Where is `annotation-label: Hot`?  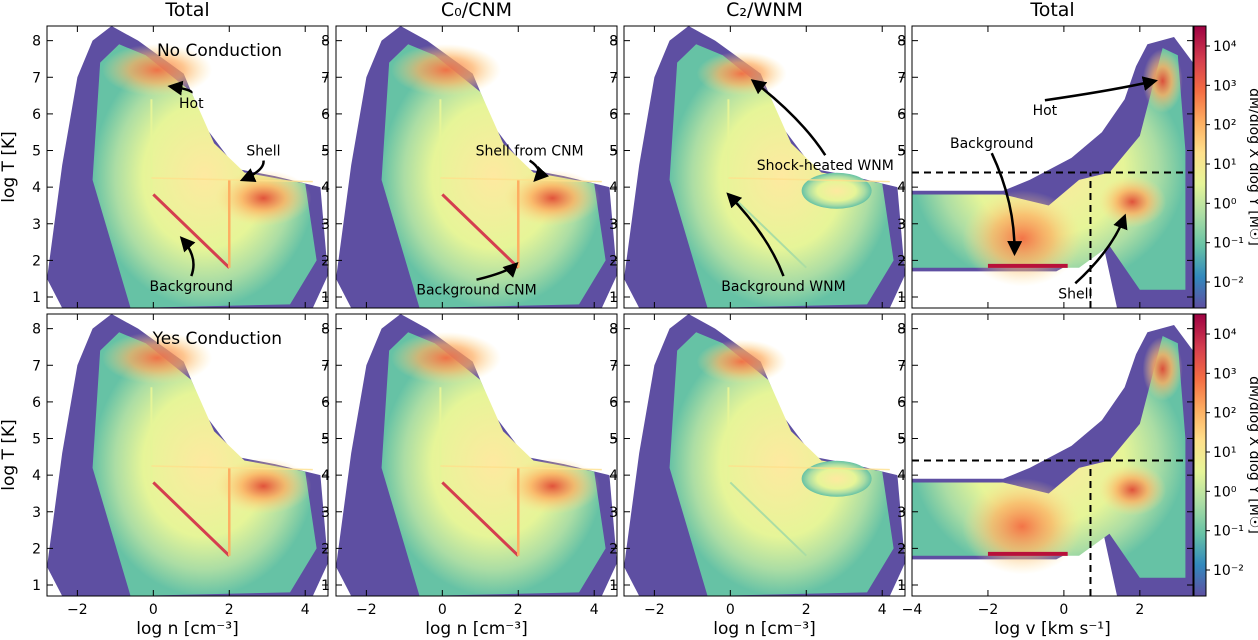 annotation-label: Hot is located at coordinates (1045, 111).